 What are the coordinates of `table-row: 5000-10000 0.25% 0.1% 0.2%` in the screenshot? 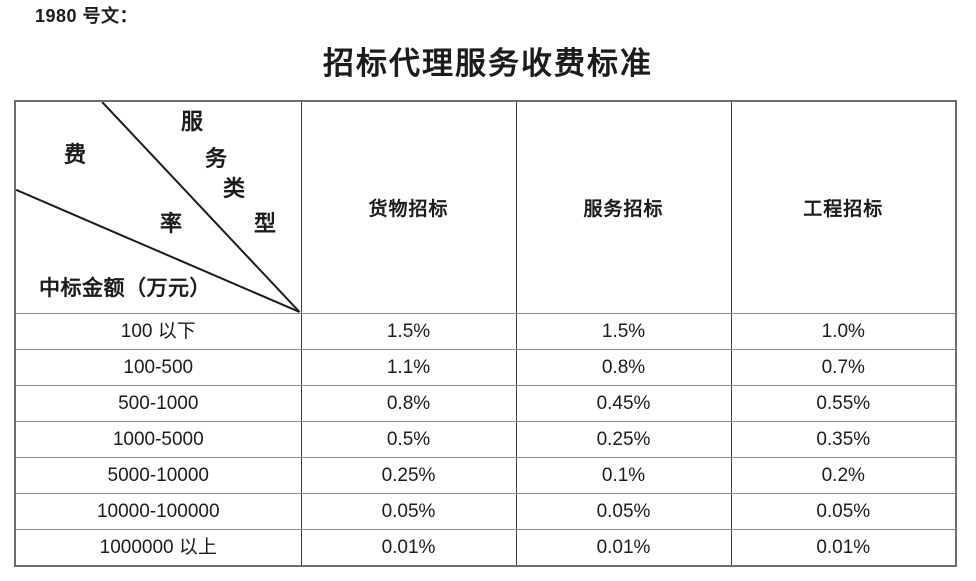 It's located at (485, 475).